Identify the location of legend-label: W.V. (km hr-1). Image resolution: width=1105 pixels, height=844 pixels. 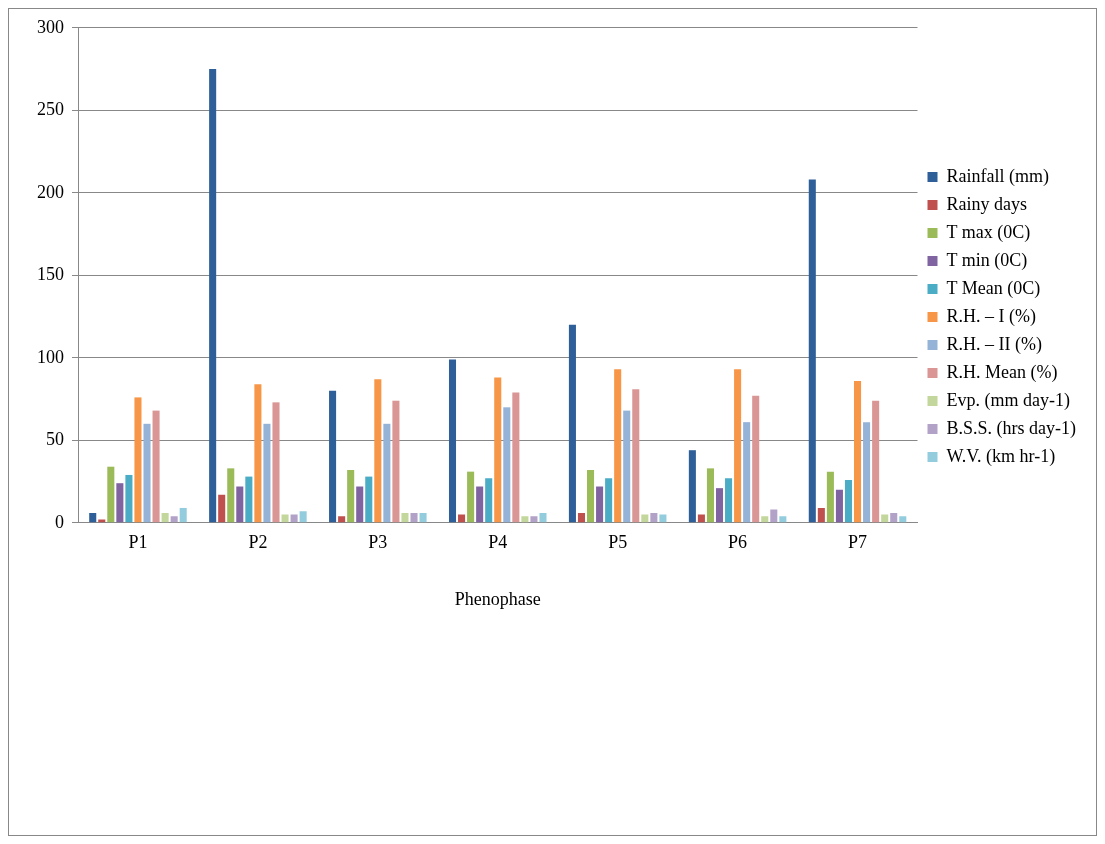
(1001, 456).